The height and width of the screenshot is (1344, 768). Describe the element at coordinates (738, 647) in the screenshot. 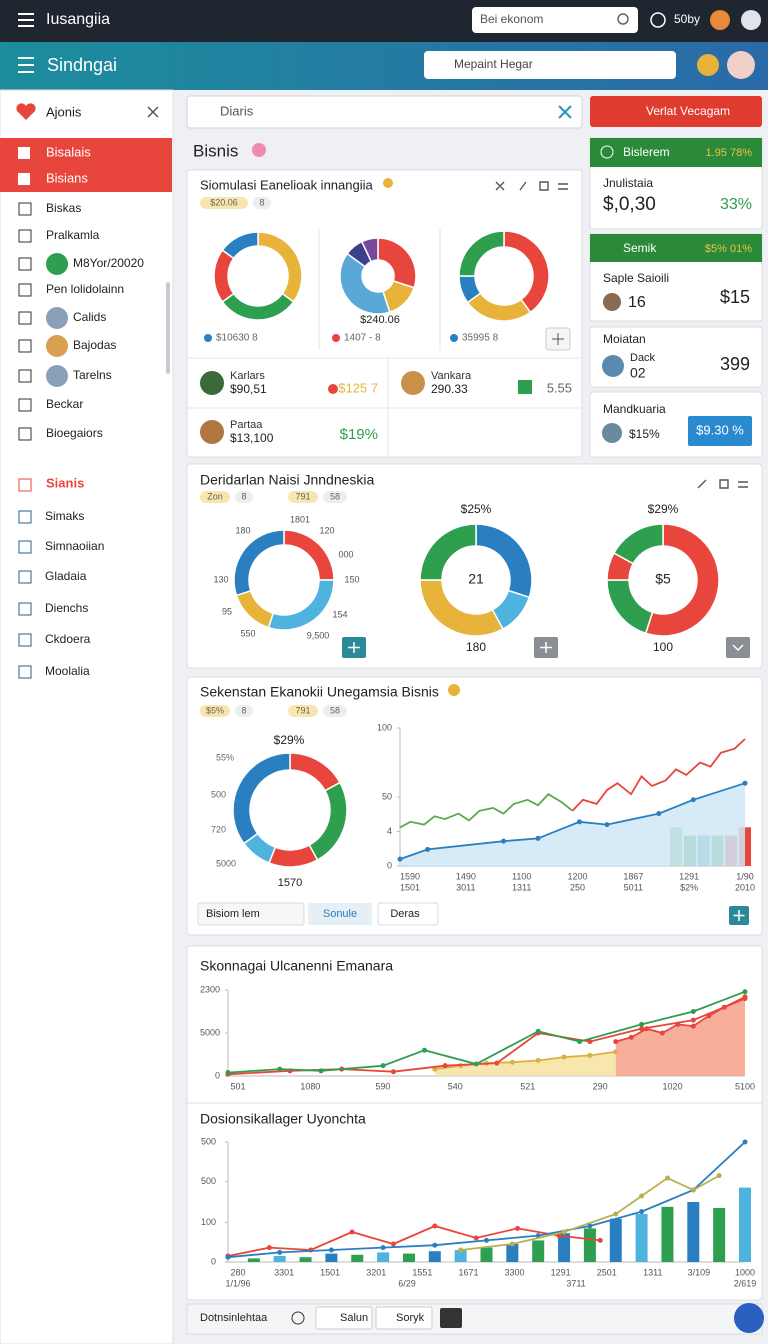

I see `expand-button` at that location.